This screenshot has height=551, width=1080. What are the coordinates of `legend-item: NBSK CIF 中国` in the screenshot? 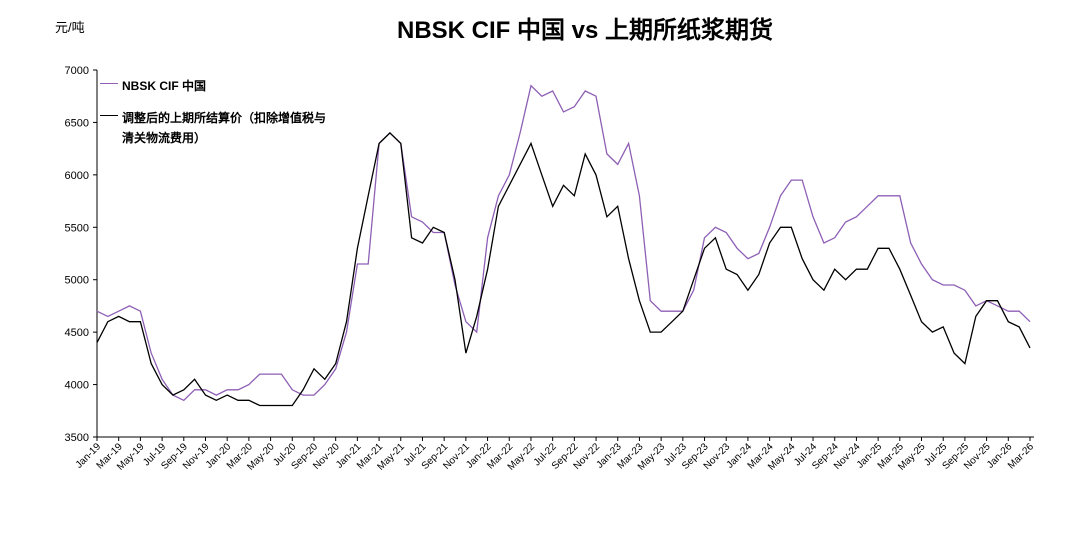 It's located at (218, 86).